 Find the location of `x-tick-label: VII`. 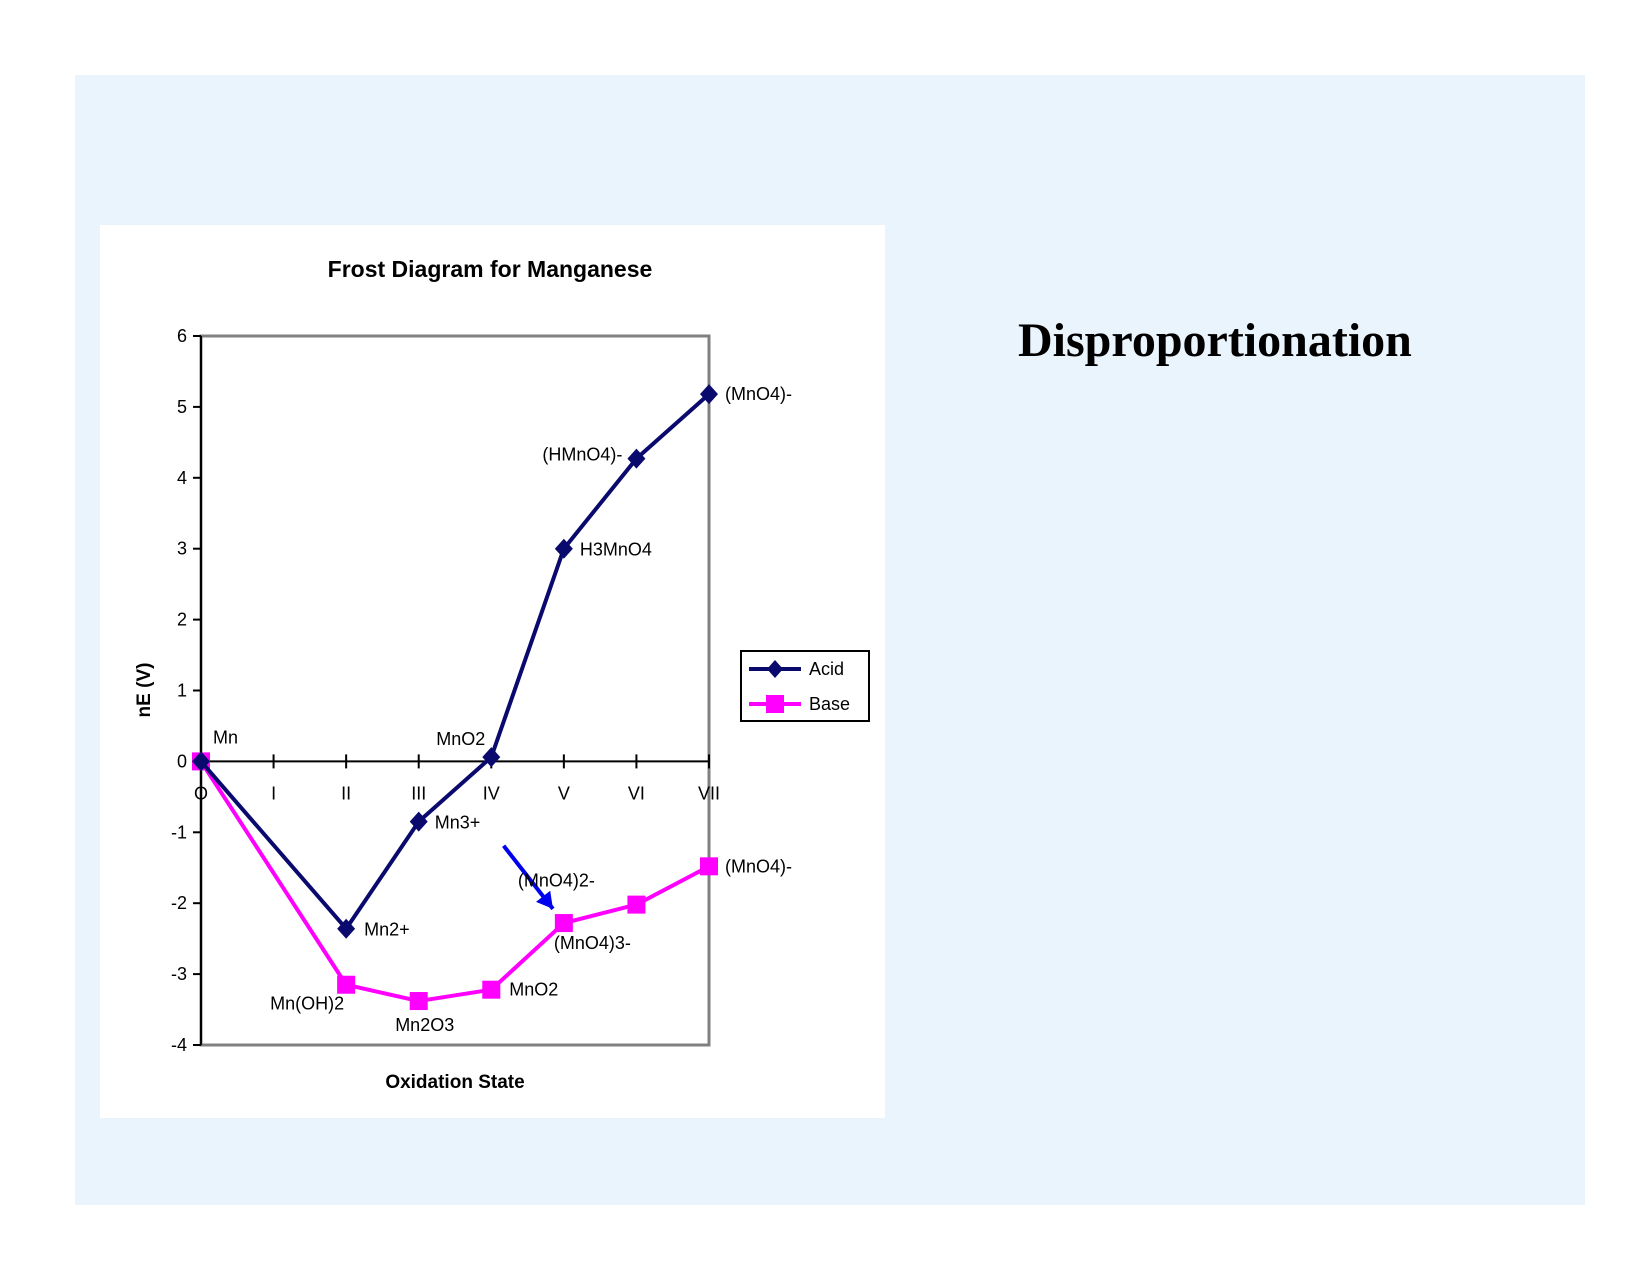

x-tick-label: VII is located at coordinates (709, 793).